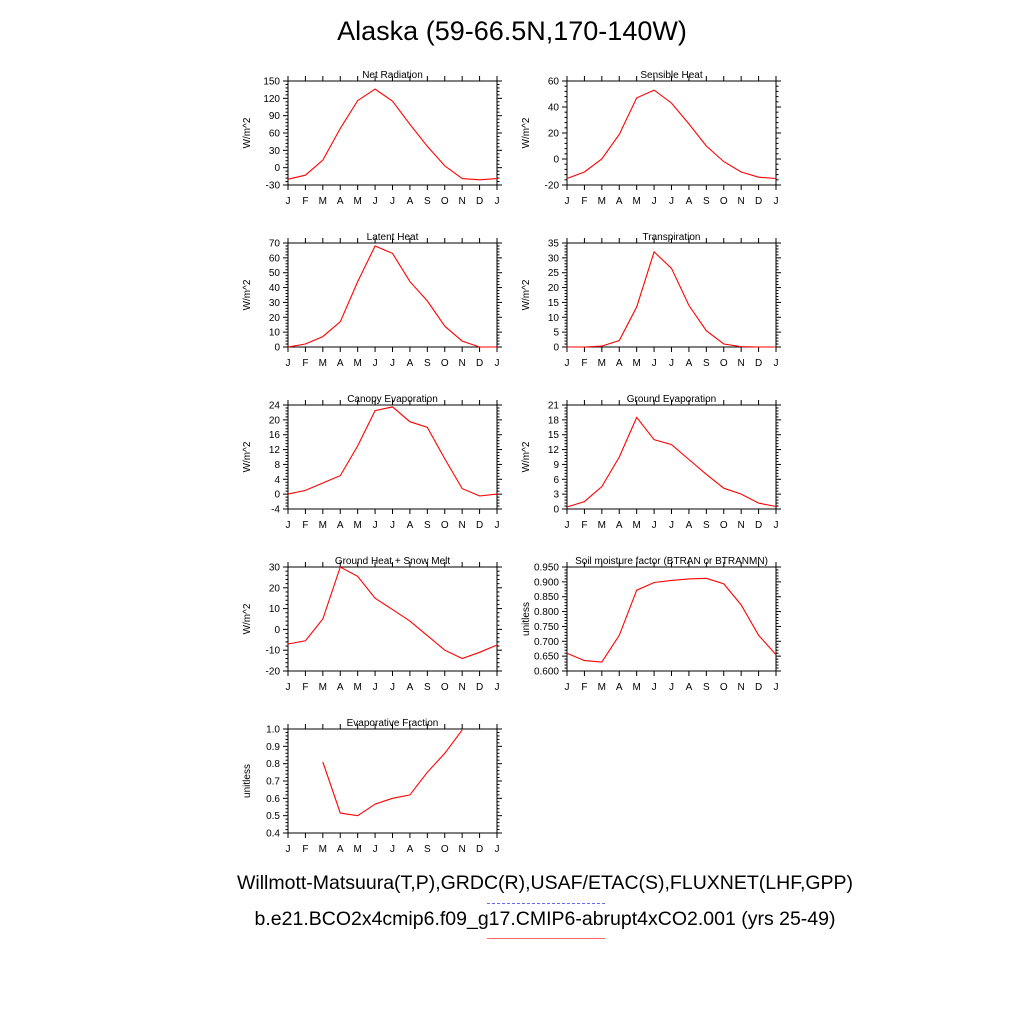 This screenshot has height=1024, width=1024. What do you see at coordinates (273, 782) in the screenshot?
I see `y-tick-label: 0.7` at bounding box center [273, 782].